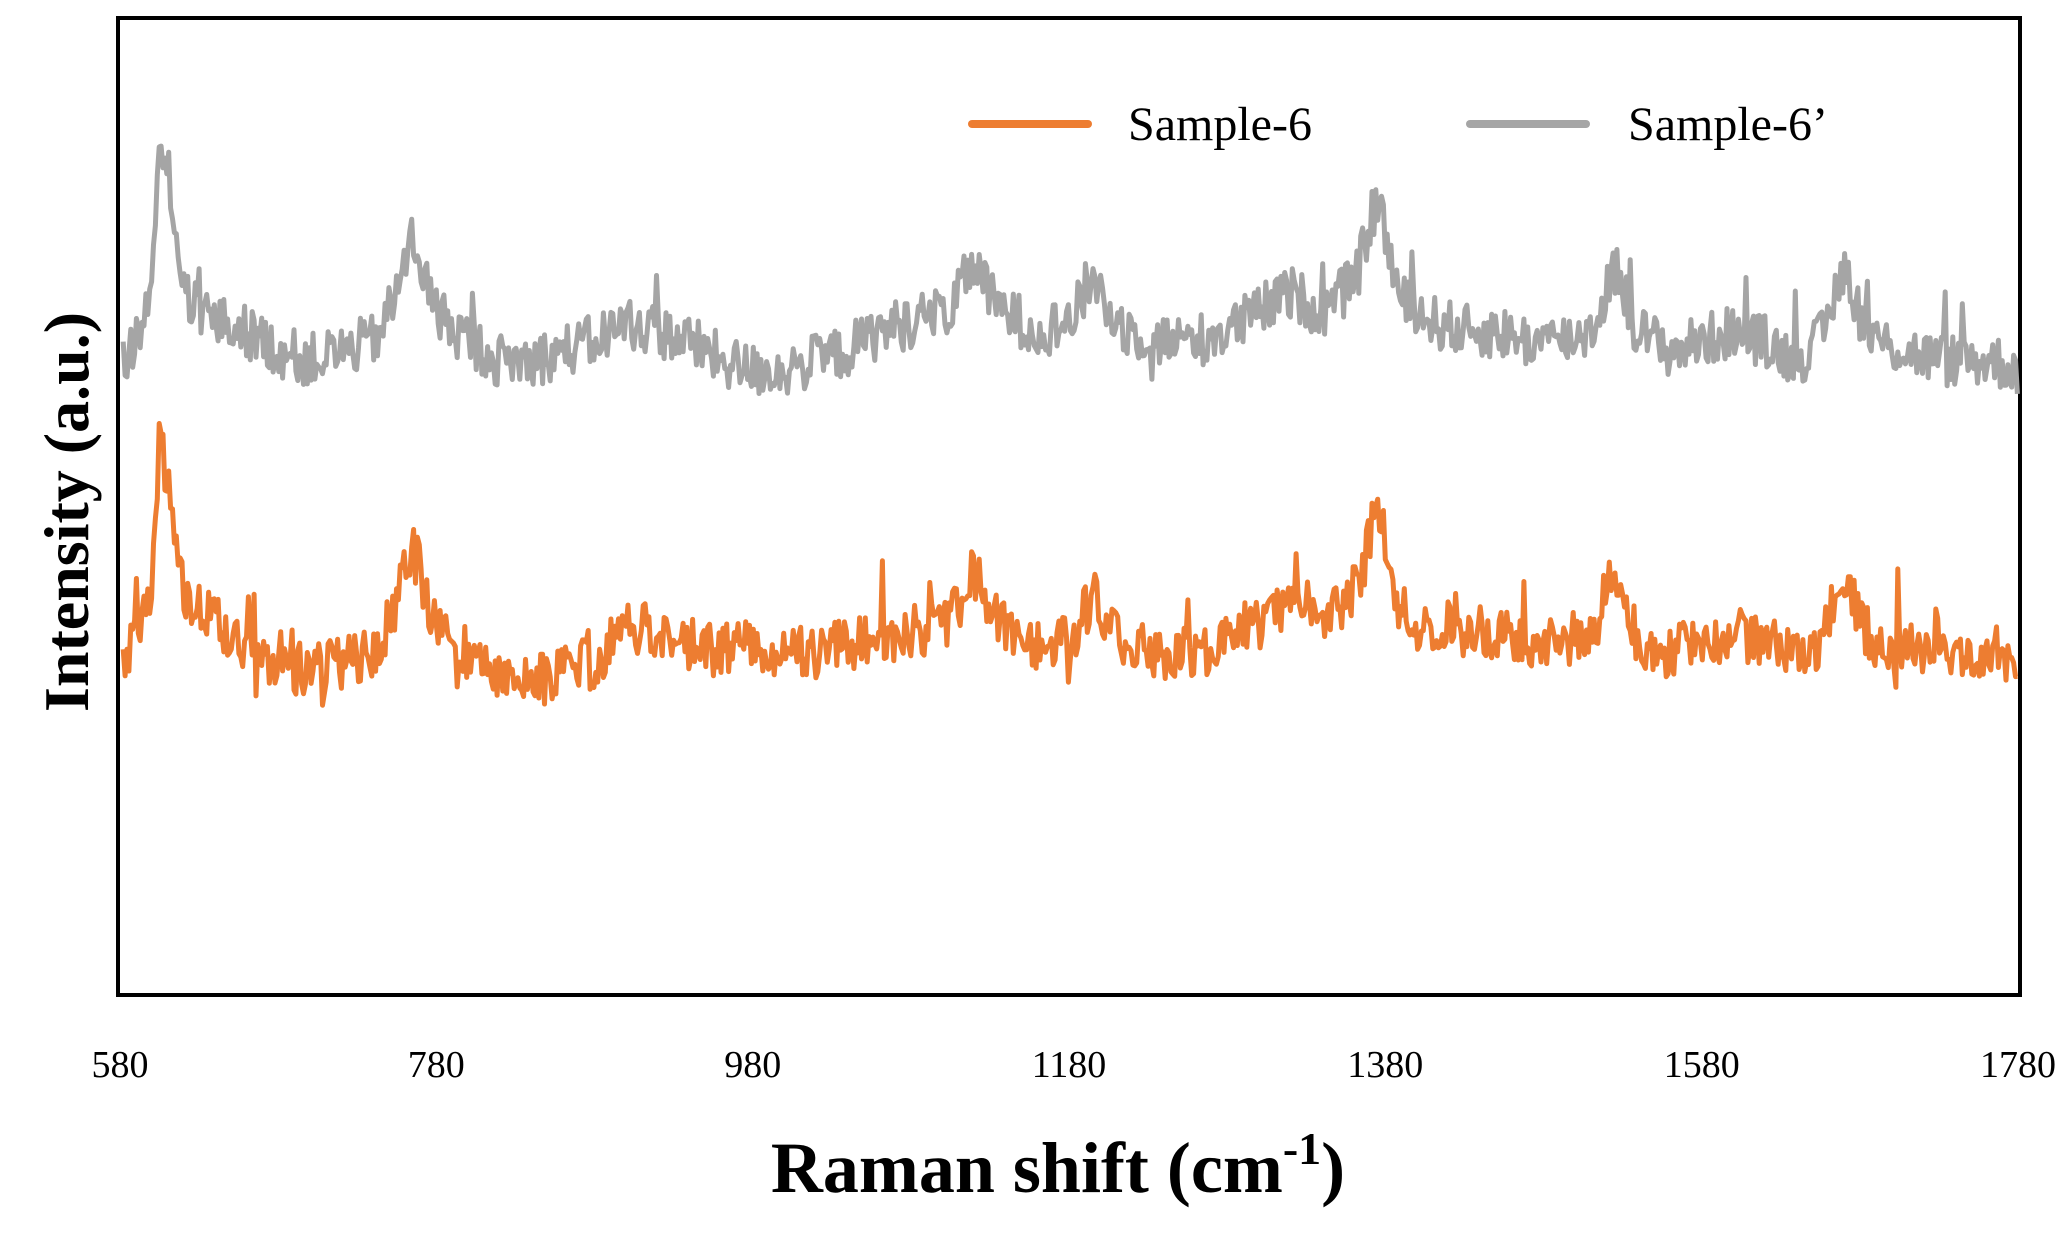 The image size is (2063, 1233). I want to click on x-axis-title-superscript: -1, so click(1302, 1148).